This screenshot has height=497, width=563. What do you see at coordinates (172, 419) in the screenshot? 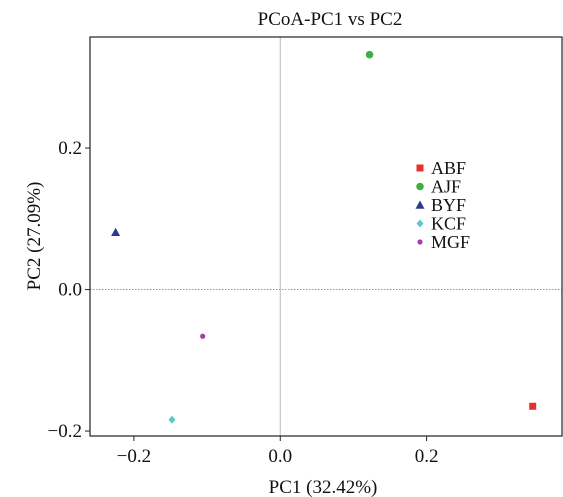
I see `point-kcf` at bounding box center [172, 419].